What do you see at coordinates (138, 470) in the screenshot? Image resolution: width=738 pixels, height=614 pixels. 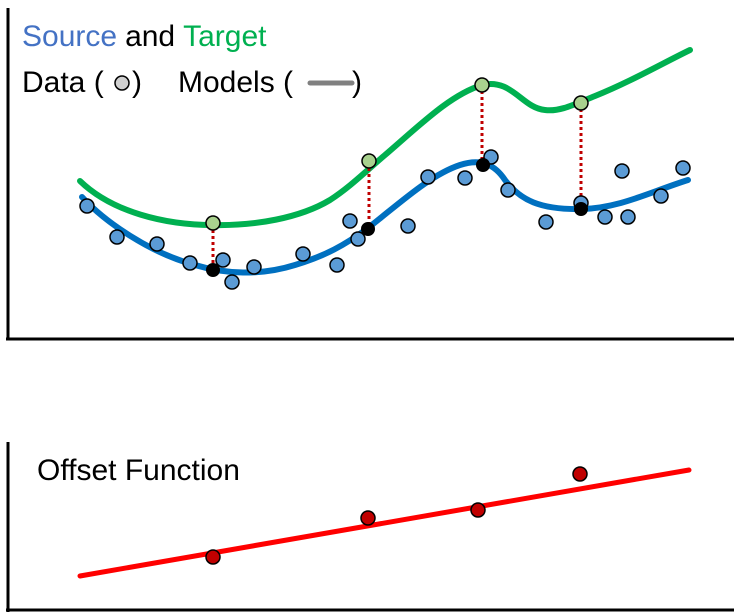 I see `offset-function-title: Offset Function` at bounding box center [138, 470].